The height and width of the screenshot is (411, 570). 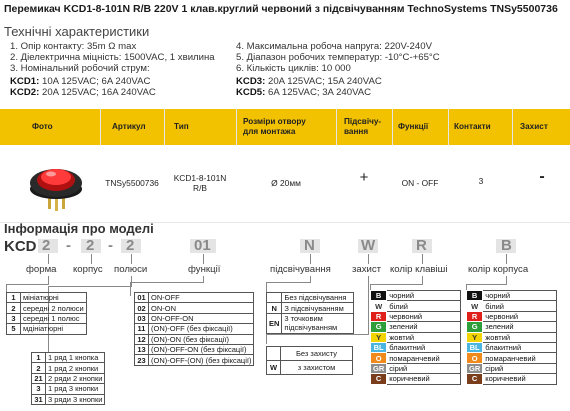 What do you see at coordinates (46, 308) in the screenshot?
I see `table-row: 2 середні 2 полюси` at bounding box center [46, 308].